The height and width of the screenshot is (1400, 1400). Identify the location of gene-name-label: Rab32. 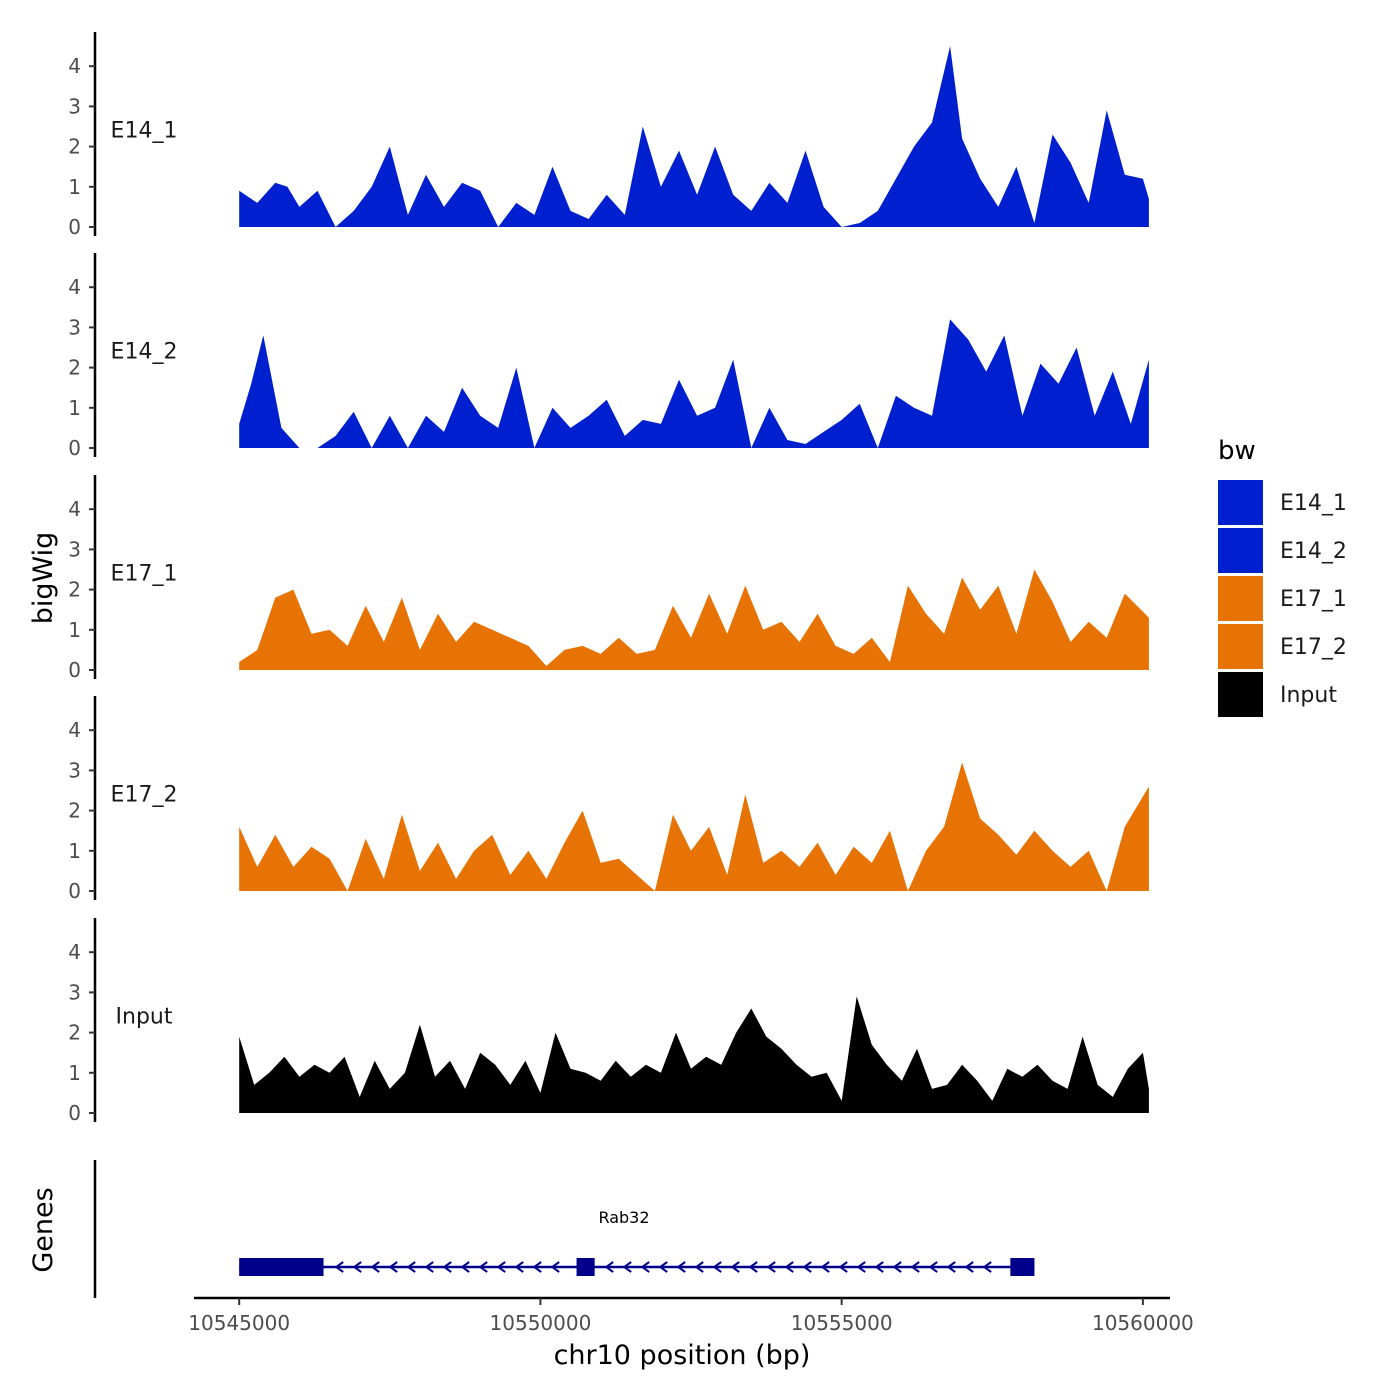
(623, 1217).